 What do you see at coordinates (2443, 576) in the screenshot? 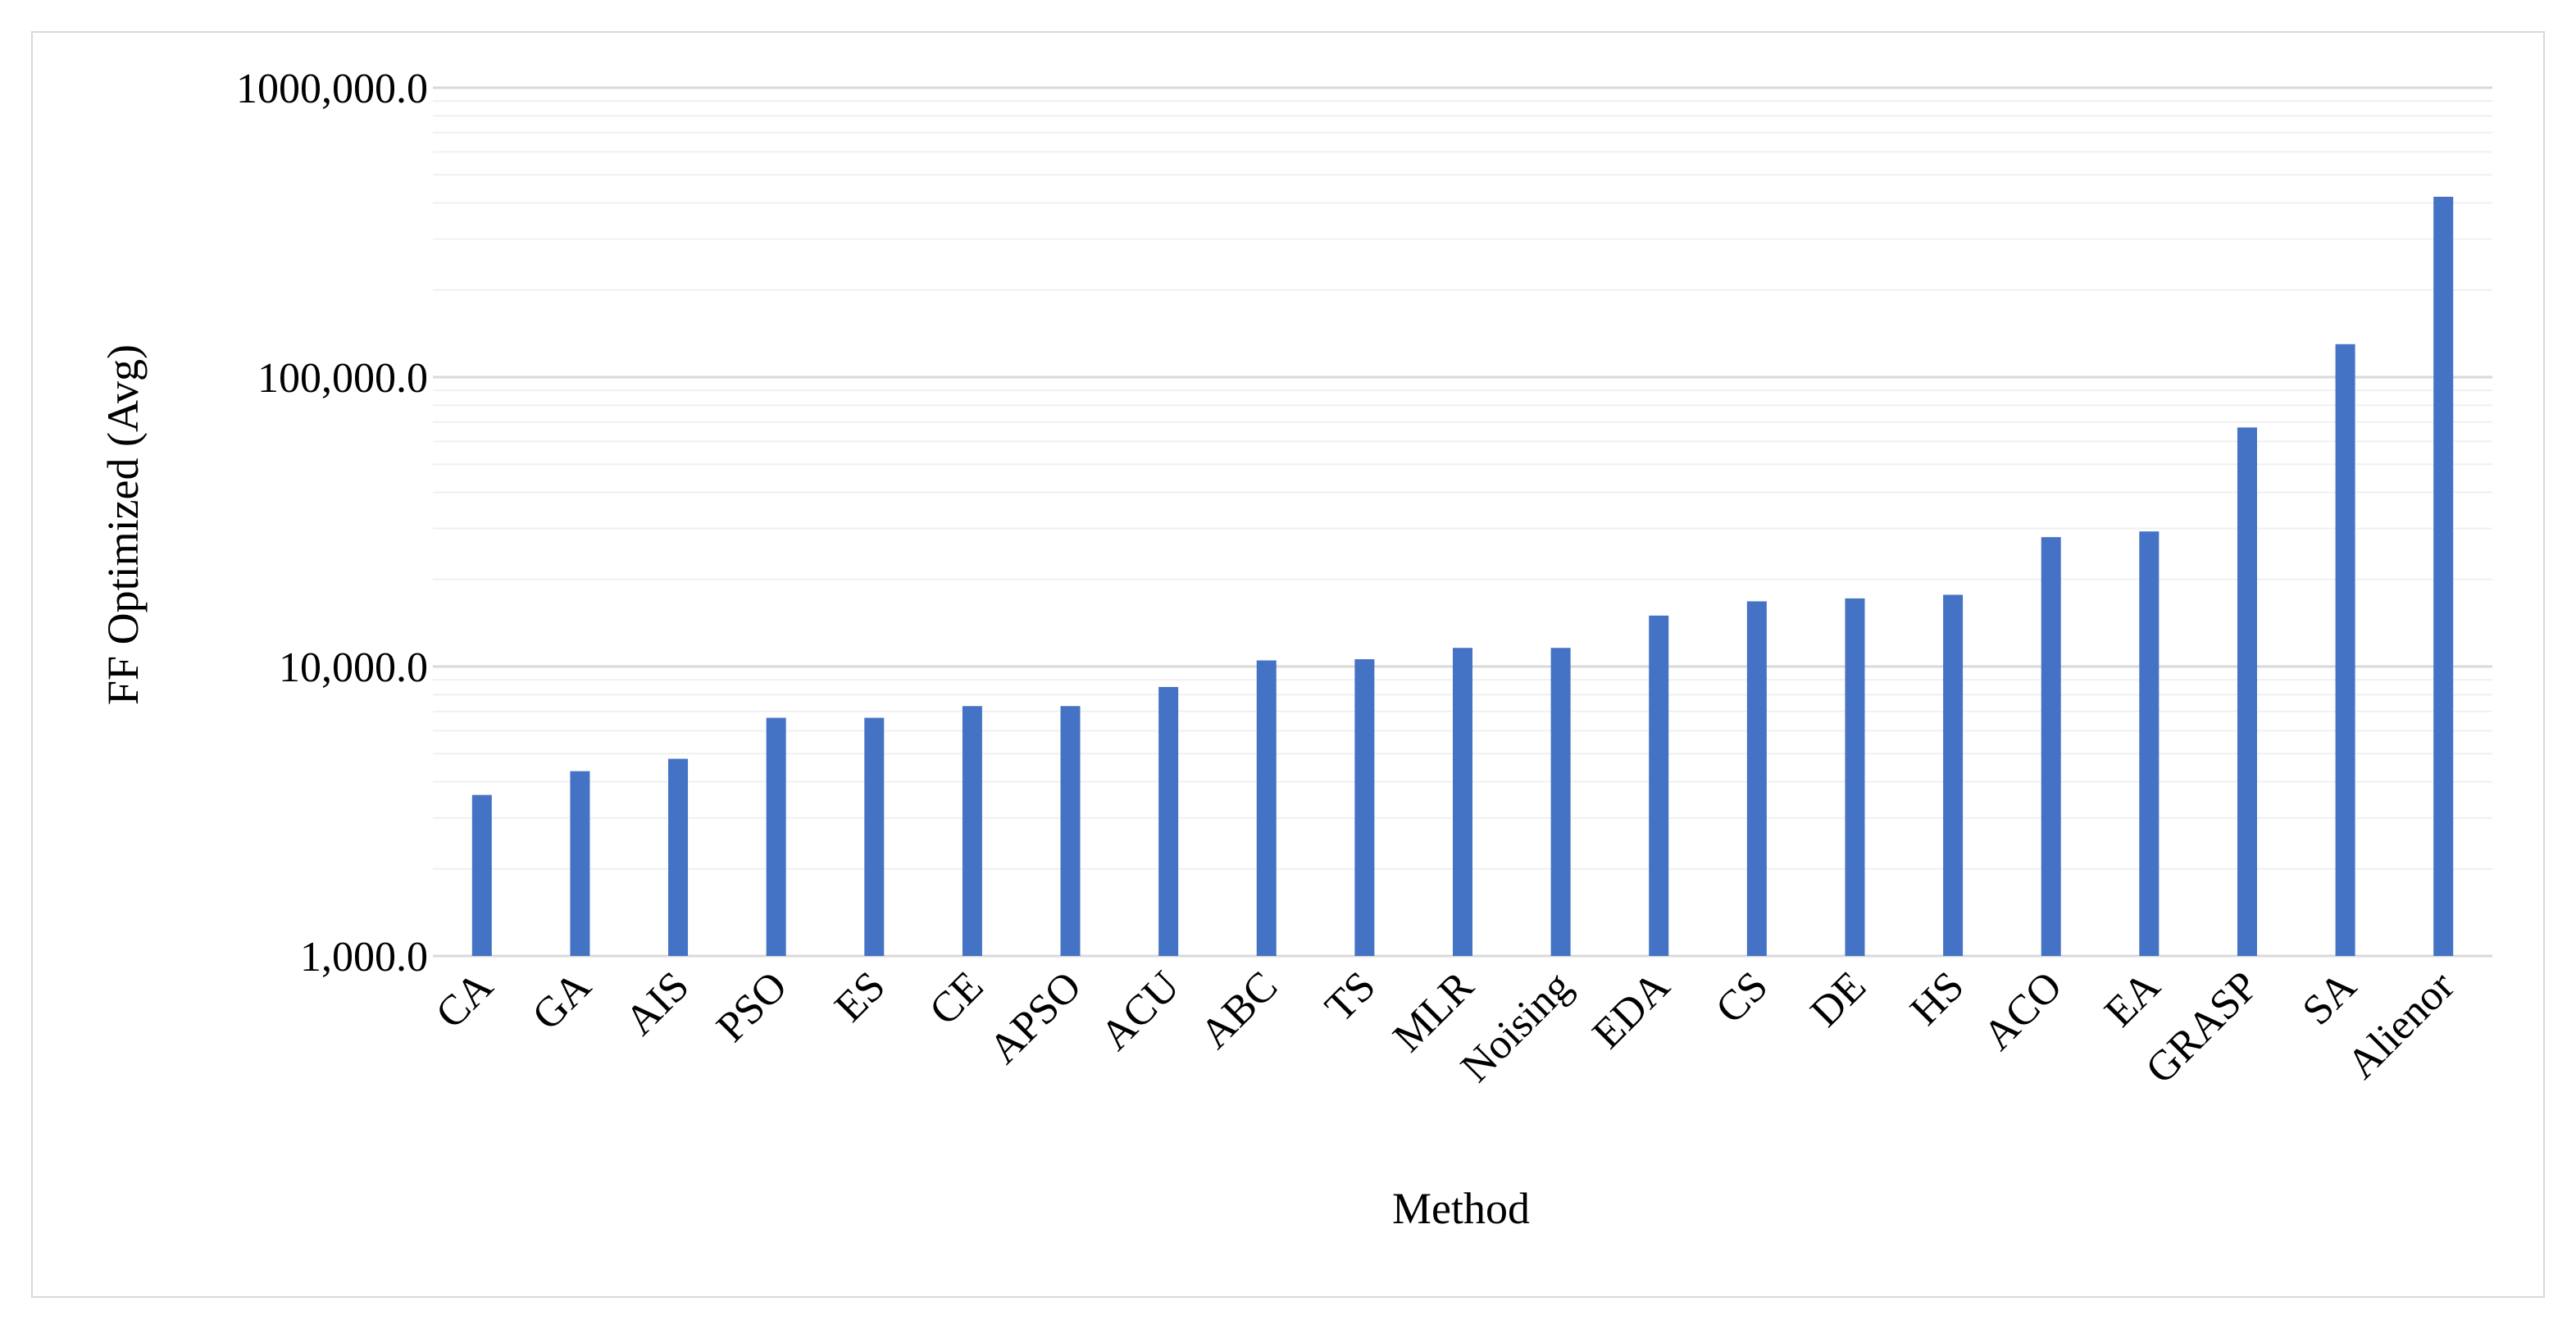
I see `bar-alienor` at bounding box center [2443, 576].